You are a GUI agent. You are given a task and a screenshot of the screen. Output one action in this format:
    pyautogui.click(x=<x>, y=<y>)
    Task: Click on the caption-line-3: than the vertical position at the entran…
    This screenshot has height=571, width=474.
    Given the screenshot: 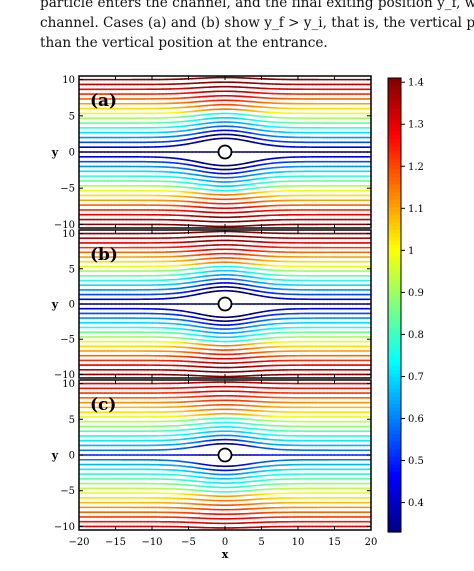 What is the action you would take?
    pyautogui.click(x=184, y=43)
    